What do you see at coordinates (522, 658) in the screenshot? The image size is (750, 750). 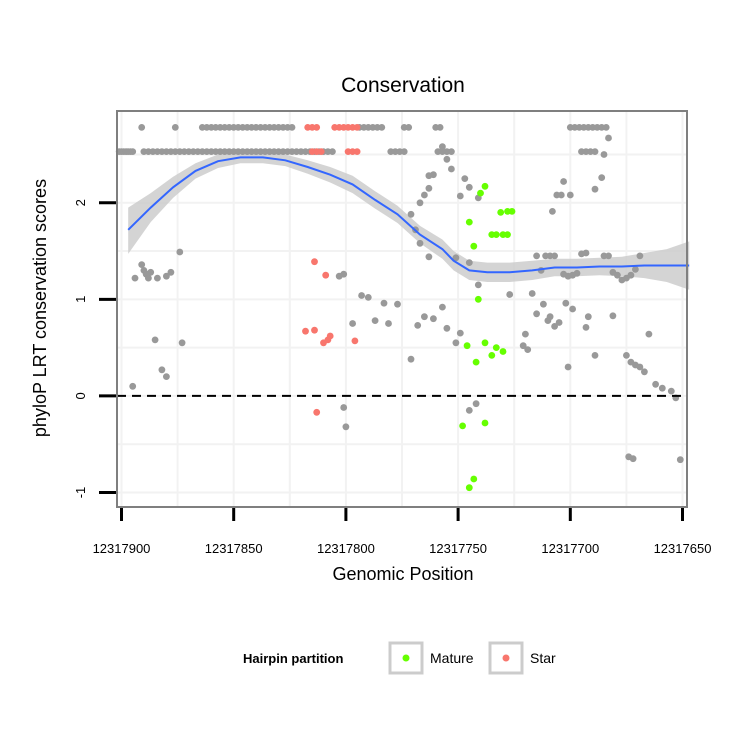 I see `legend-item-star: Star` at bounding box center [522, 658].